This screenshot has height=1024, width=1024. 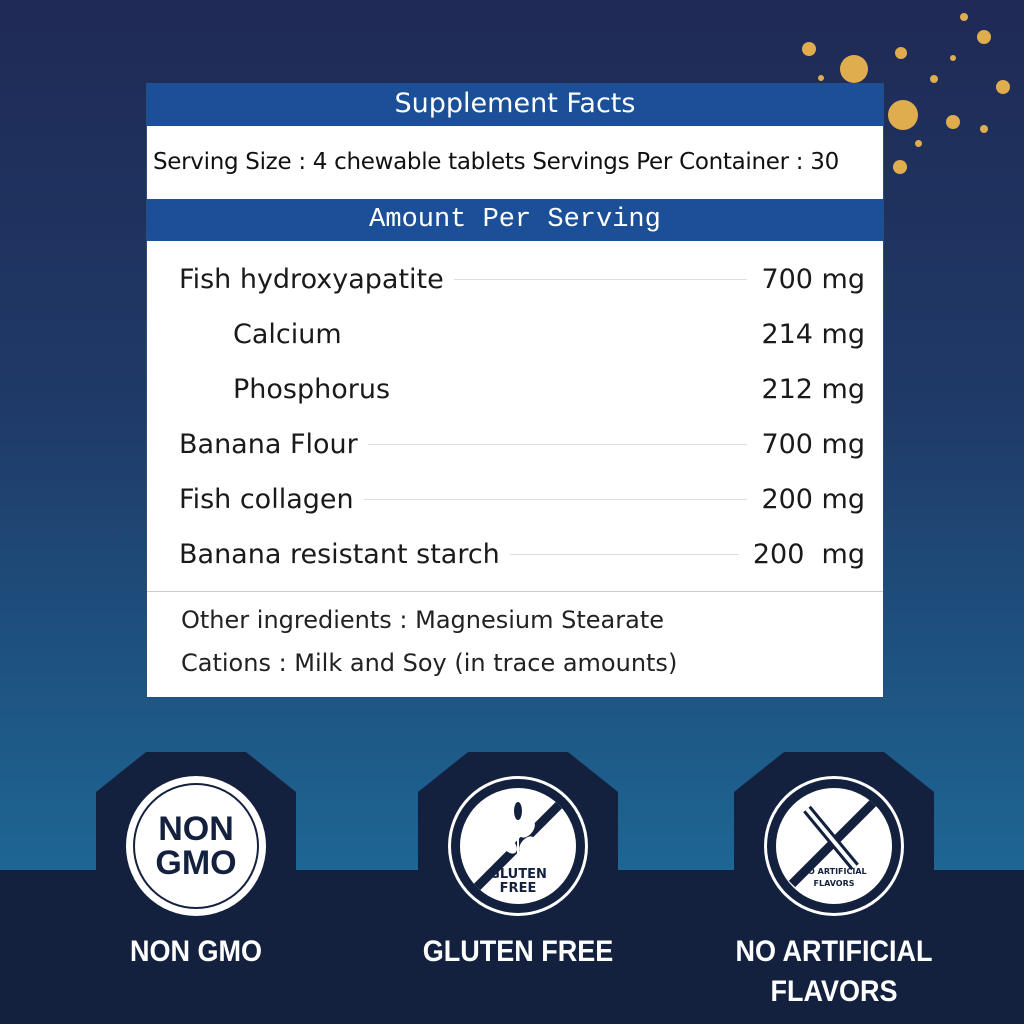 I want to click on ingredient-name: Banana Flour, so click(x=273, y=444).